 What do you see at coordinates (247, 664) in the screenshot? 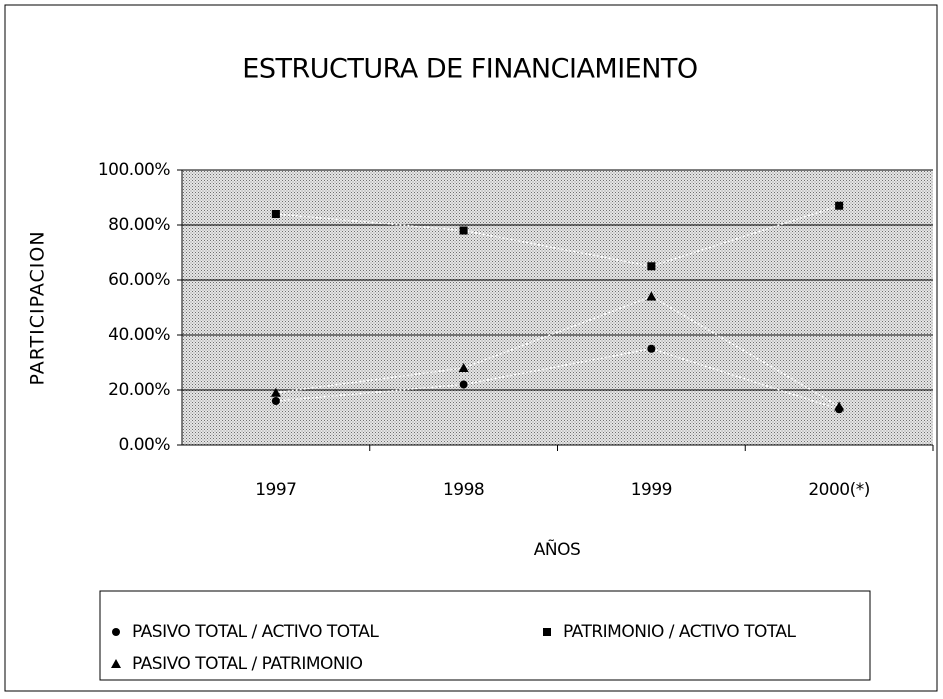
I see `legend-label: PASIVO TOTAL / PATRIMONIO` at bounding box center [247, 664].